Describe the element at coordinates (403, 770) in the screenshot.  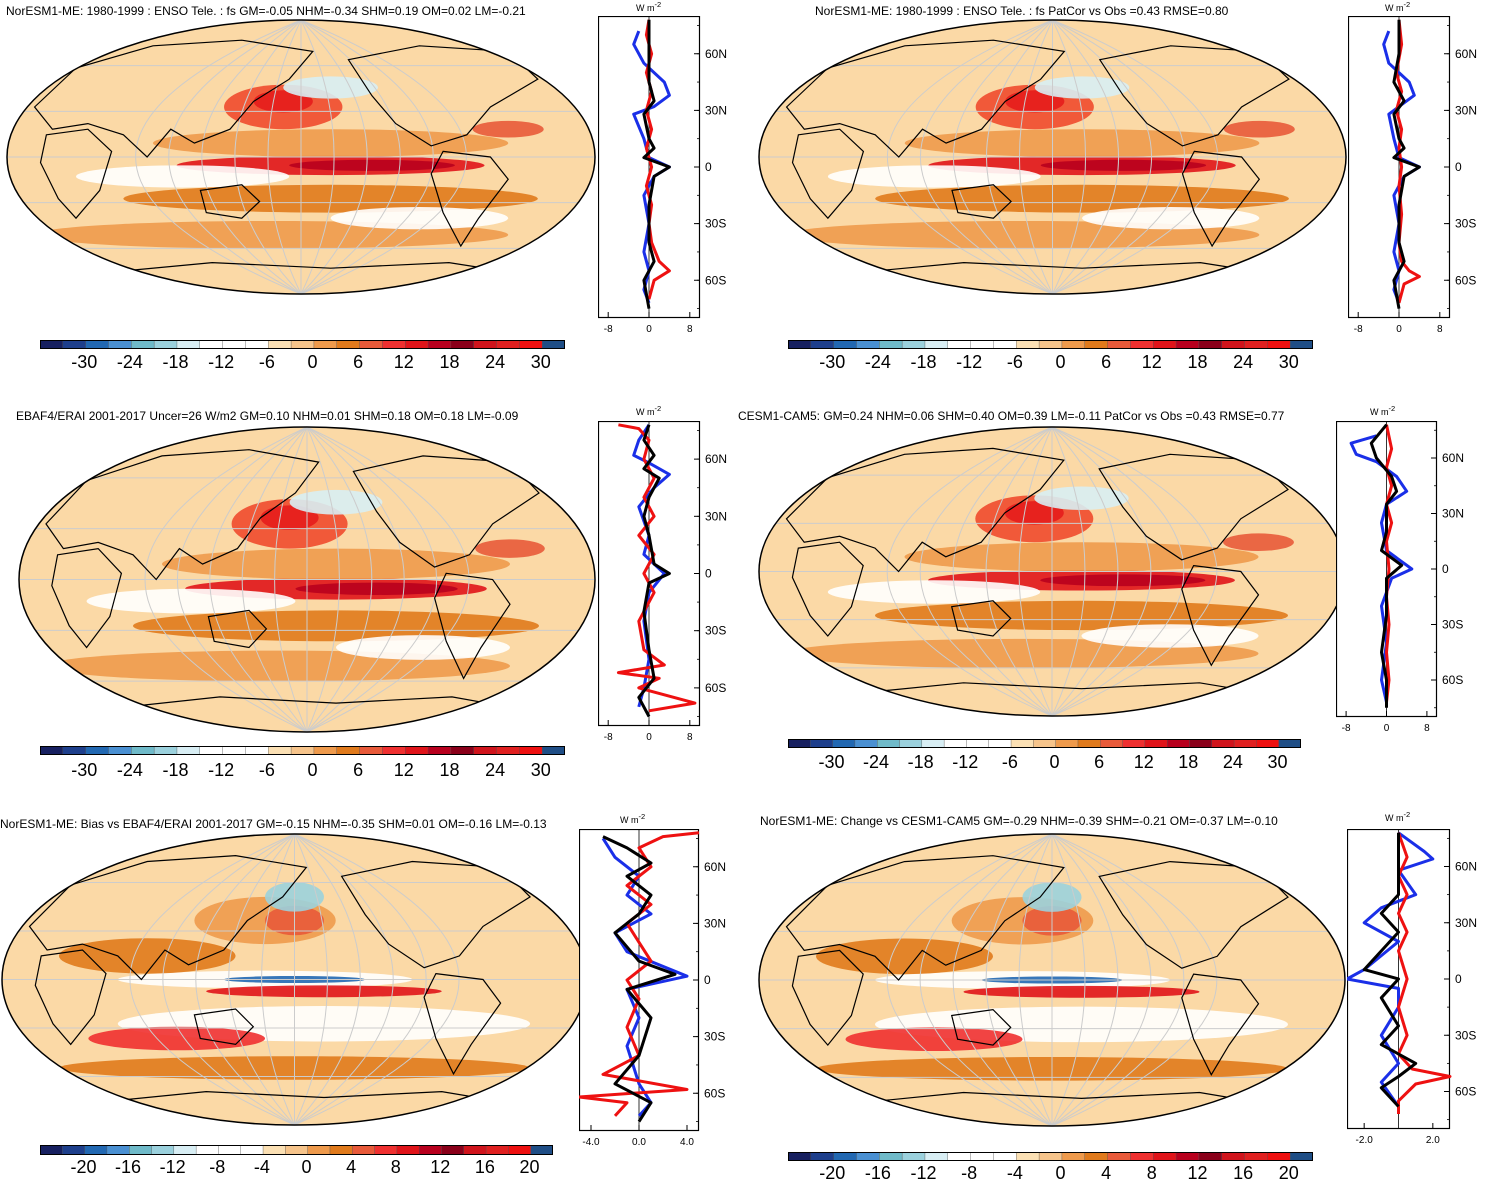
I see `colorbar-tick-label: 12` at that location.